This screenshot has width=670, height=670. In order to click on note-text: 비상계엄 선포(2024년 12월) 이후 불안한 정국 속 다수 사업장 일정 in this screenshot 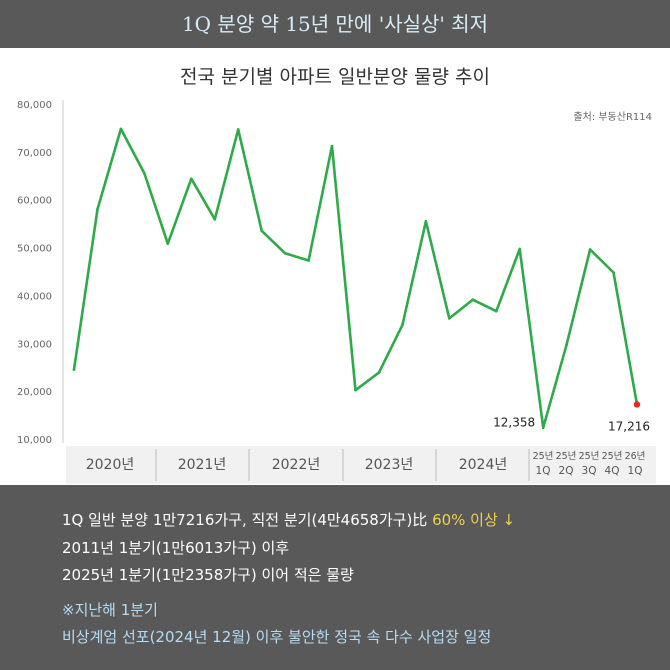, I will do `click(277, 637)`.